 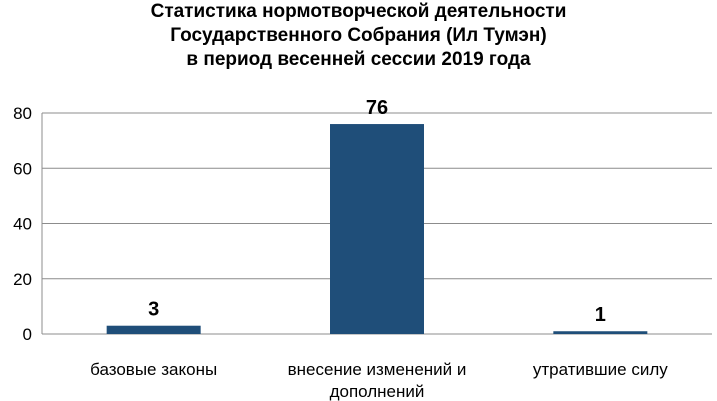 What do you see at coordinates (377, 391) in the screenshot?
I see `x-tick-label: дополнений` at bounding box center [377, 391].